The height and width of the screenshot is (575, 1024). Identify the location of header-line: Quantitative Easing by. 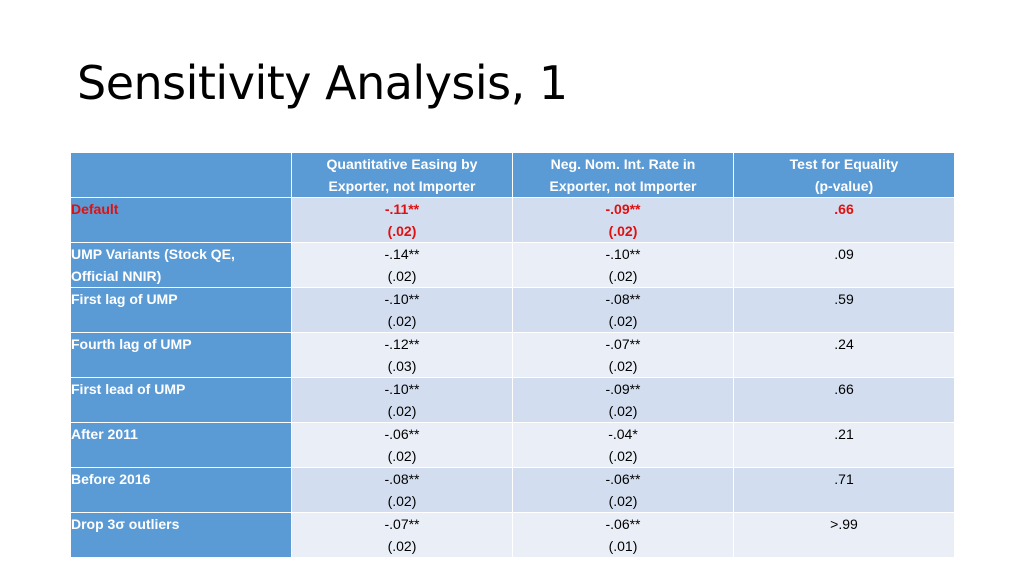
(402, 164).